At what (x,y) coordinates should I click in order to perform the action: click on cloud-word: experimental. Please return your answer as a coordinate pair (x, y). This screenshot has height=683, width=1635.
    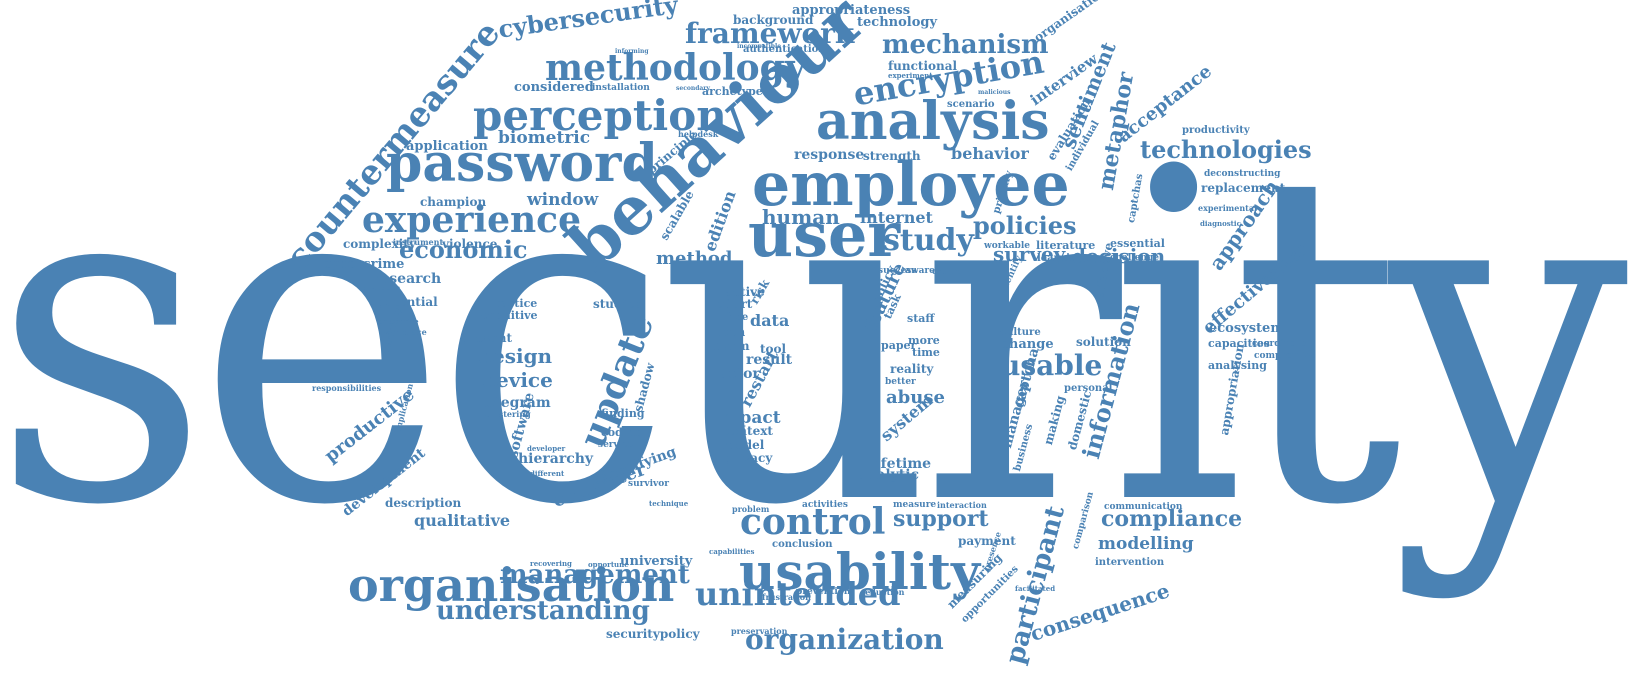
    Looking at the image, I should click on (1228, 208).